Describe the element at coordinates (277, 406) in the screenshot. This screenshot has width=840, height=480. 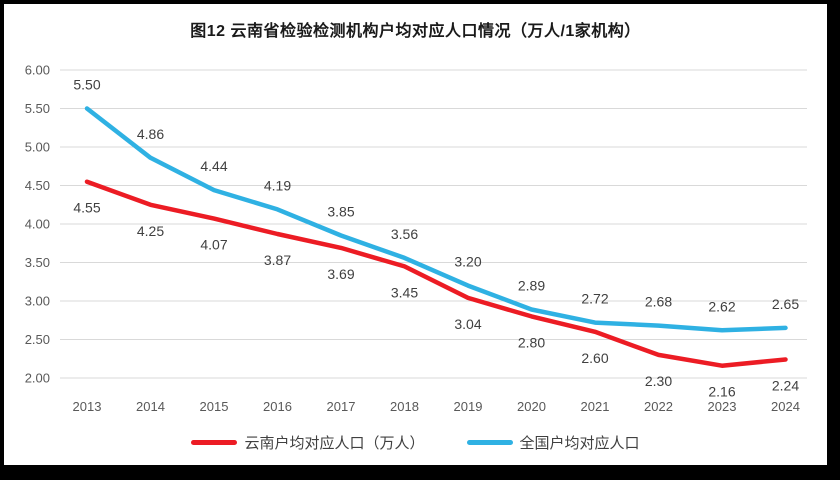
I see `x-axis-tick-label: 2016` at that location.